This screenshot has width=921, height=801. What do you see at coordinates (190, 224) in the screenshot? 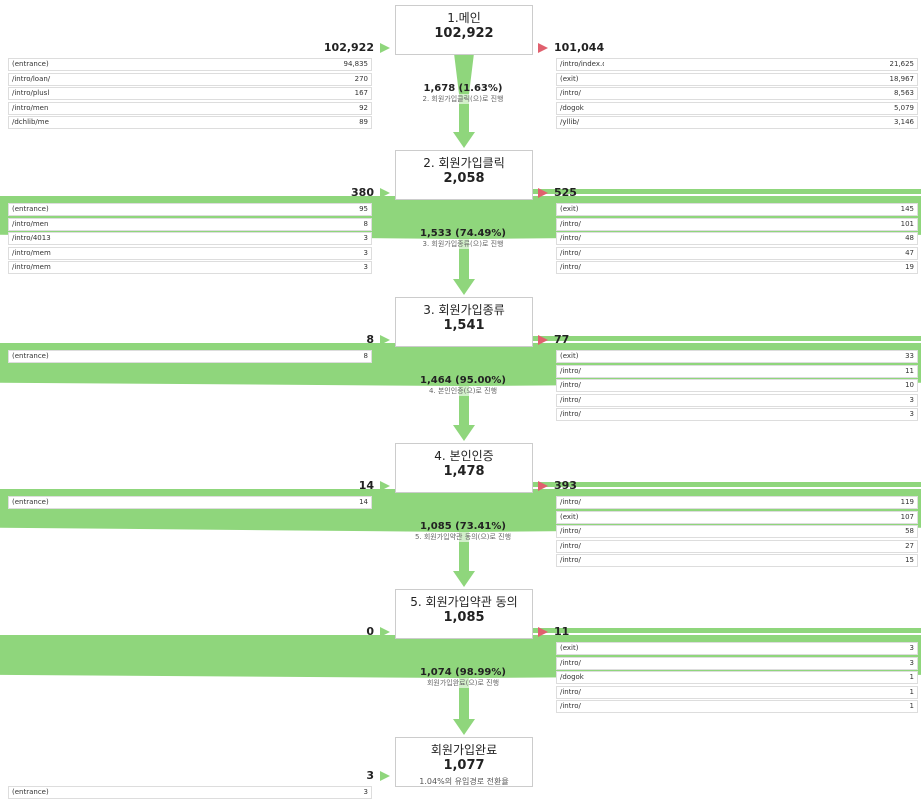
I see `entrance-row: /intro/men 8` at bounding box center [190, 224].